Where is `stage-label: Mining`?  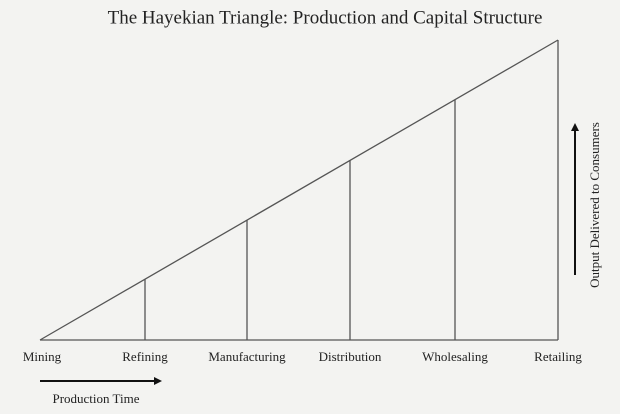
stage-label: Mining is located at coordinates (42, 356).